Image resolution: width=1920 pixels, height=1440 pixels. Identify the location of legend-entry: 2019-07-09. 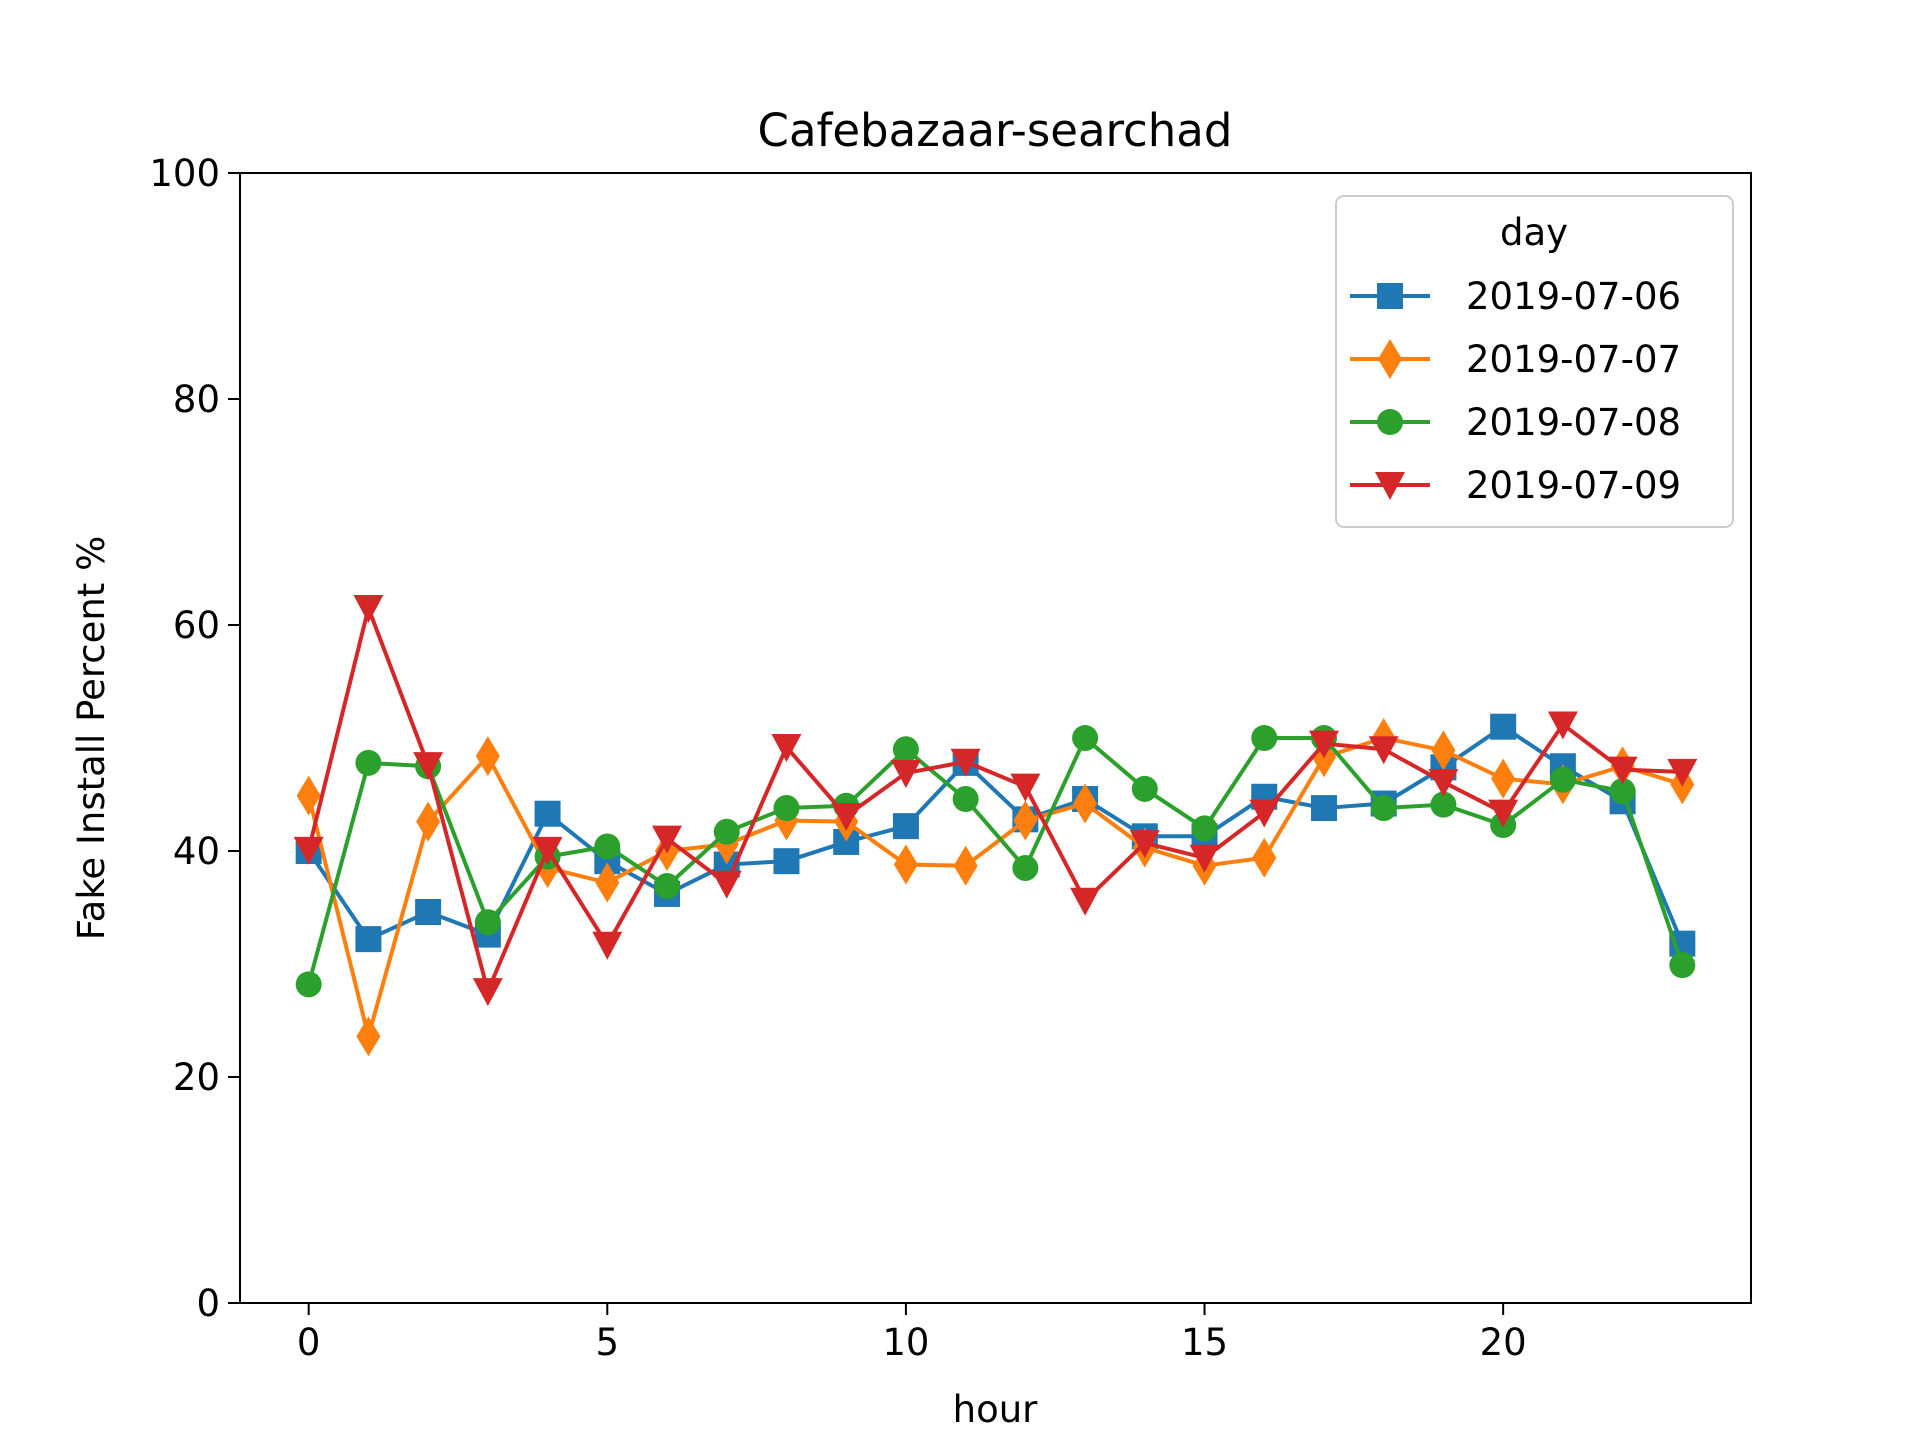
(1515, 485).